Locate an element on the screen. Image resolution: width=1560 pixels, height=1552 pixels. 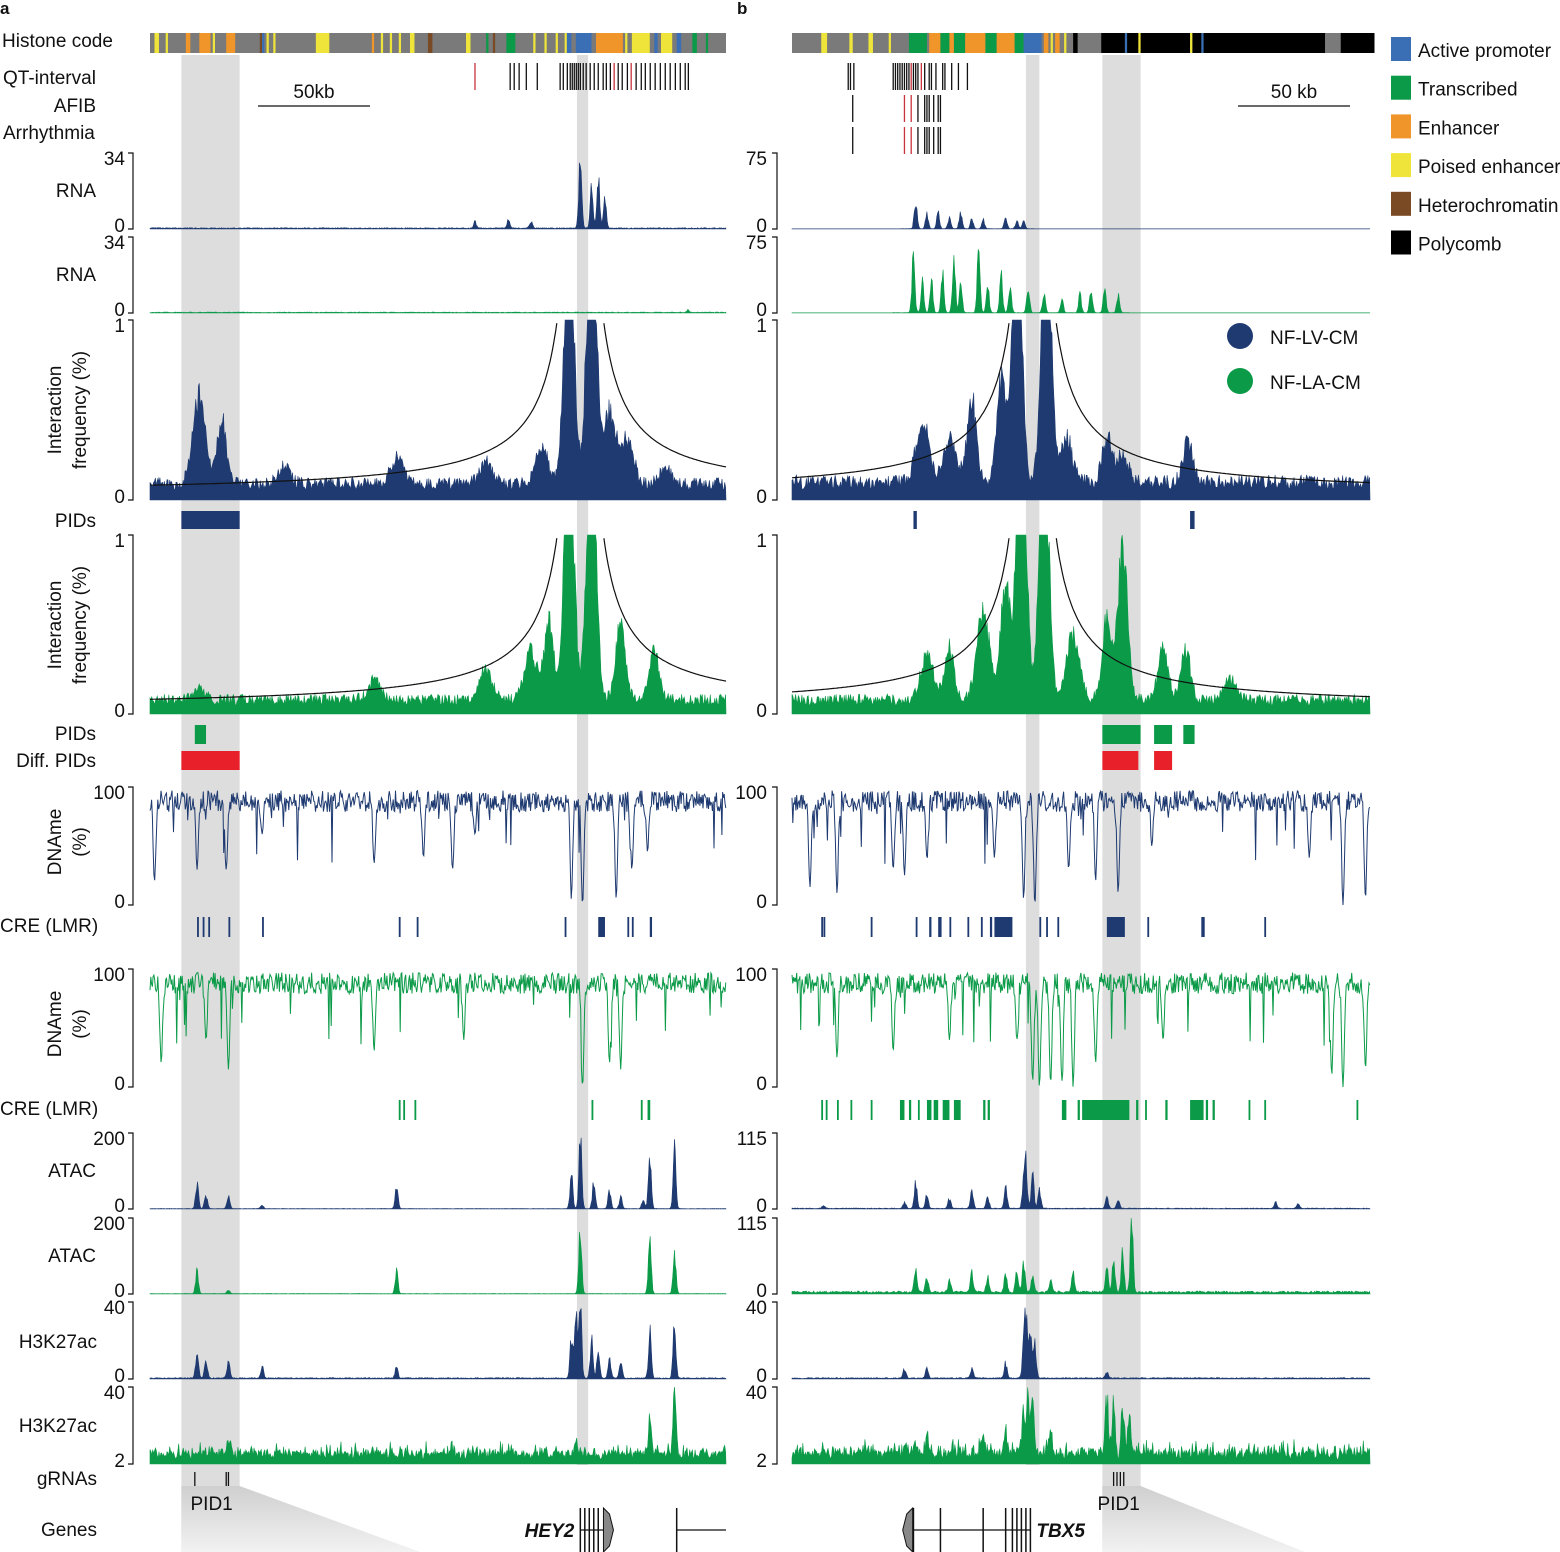
pid1-label: PID1 is located at coordinates (212, 1504).